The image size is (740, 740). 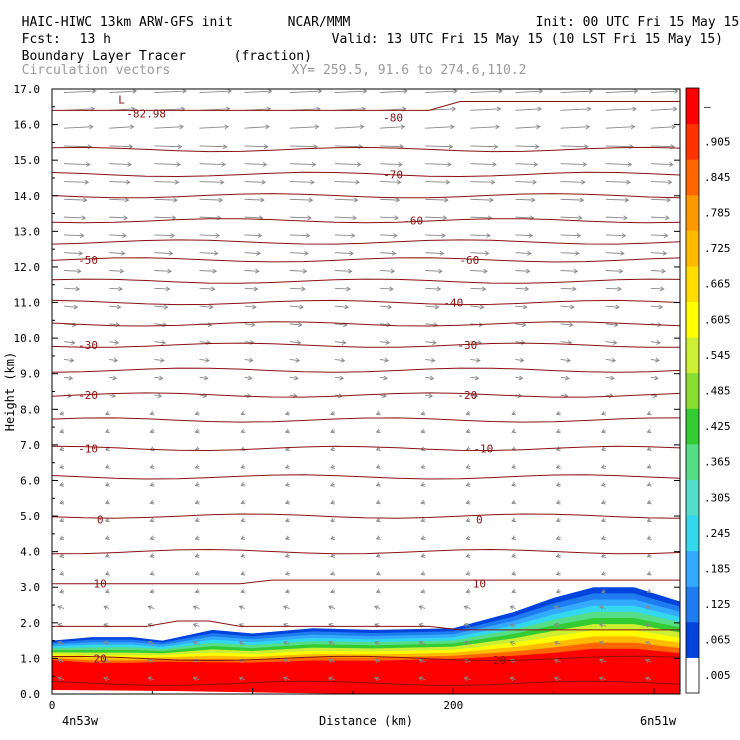 What do you see at coordinates (717, 675) in the screenshot?
I see `colorbar-label: .005` at bounding box center [717, 675].